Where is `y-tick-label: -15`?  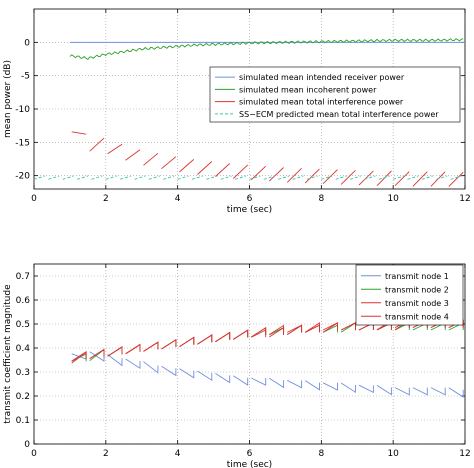
y-tick-label: -15 is located at coordinates (22, 143).